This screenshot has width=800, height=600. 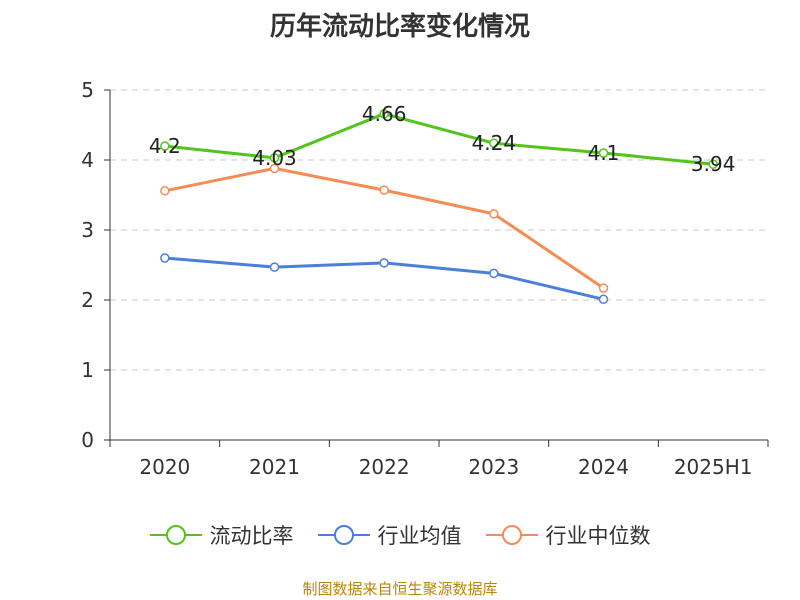 I want to click on legend-label: 流动比率, so click(x=251, y=536).